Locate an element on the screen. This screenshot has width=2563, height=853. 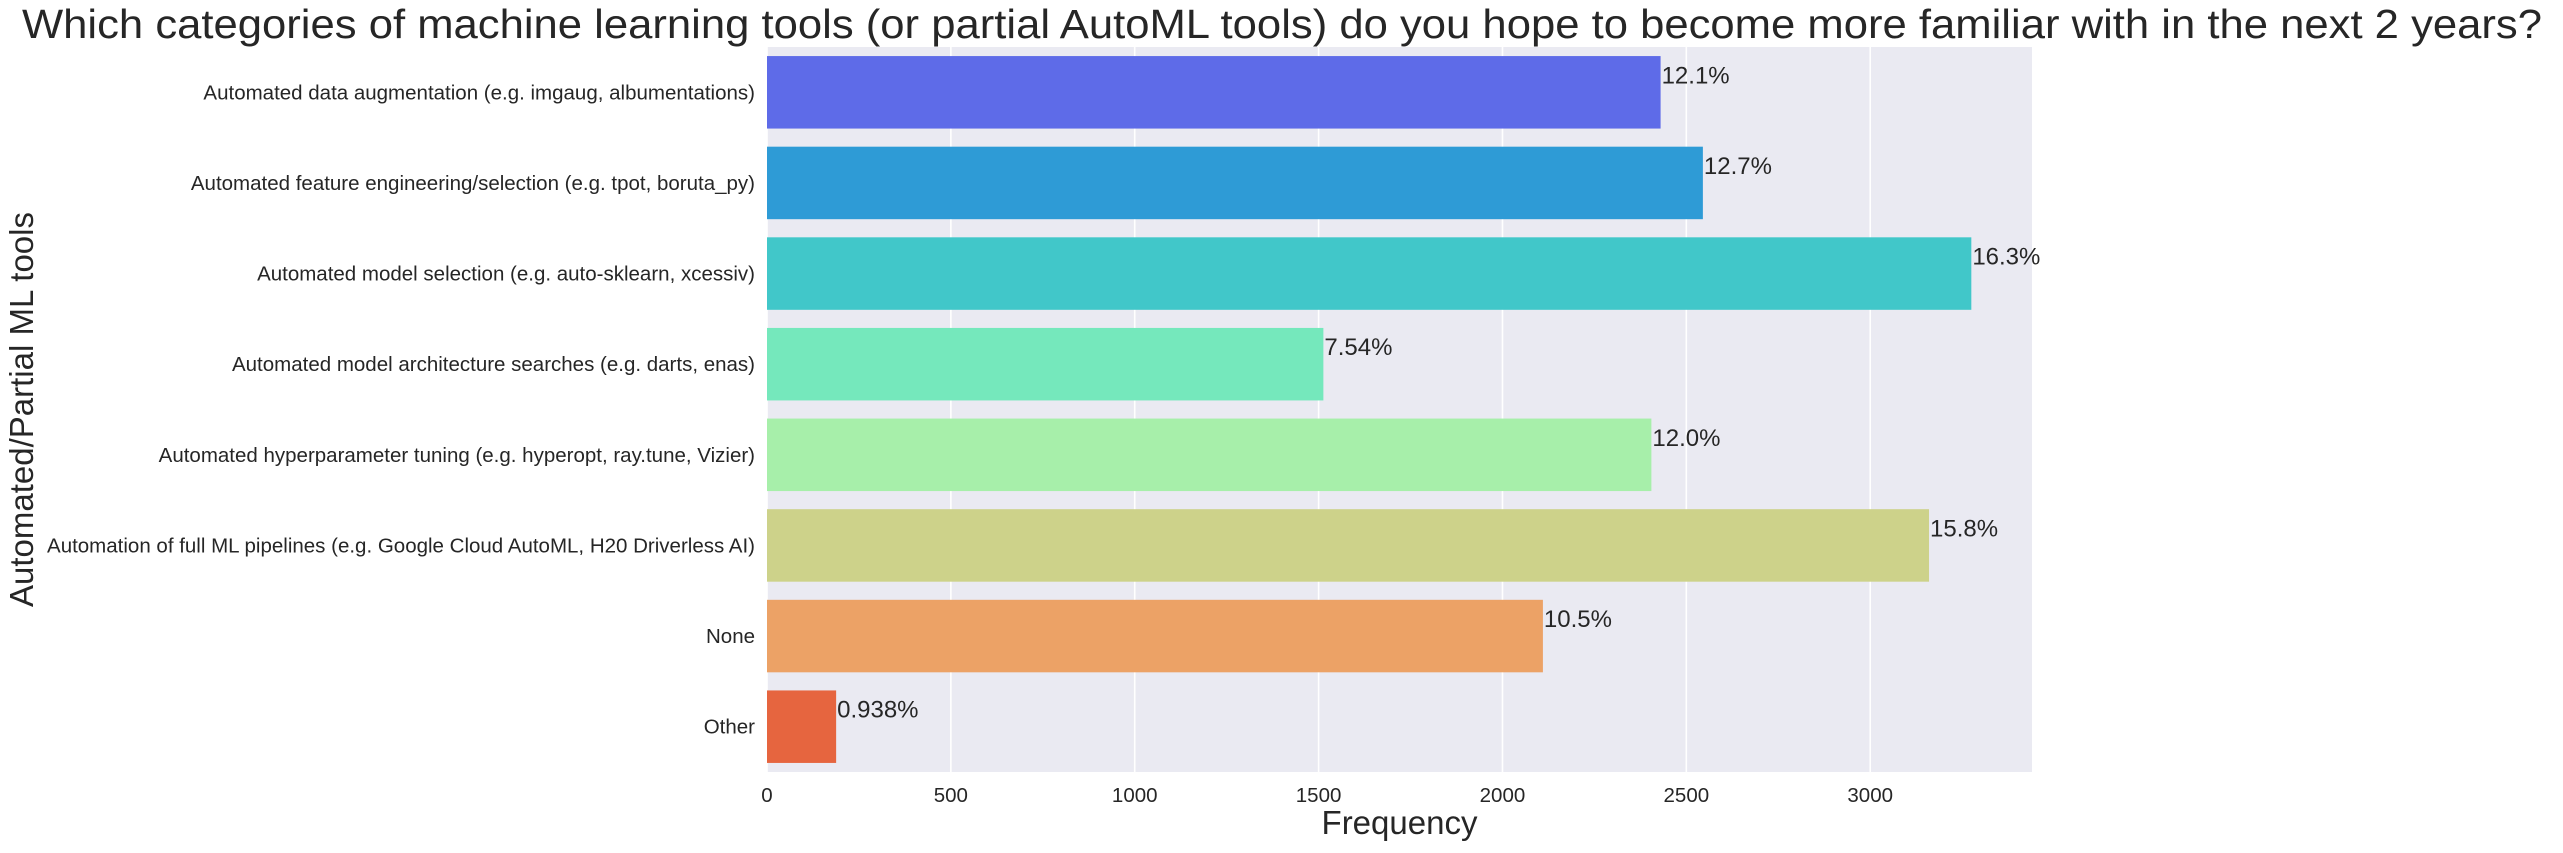
x-tick-label: 2500 is located at coordinates (1687, 795).